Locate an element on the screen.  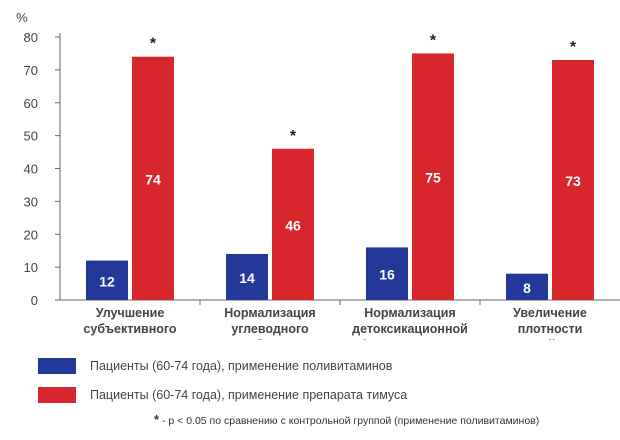
y-tick-label: 70 is located at coordinates (31, 70).